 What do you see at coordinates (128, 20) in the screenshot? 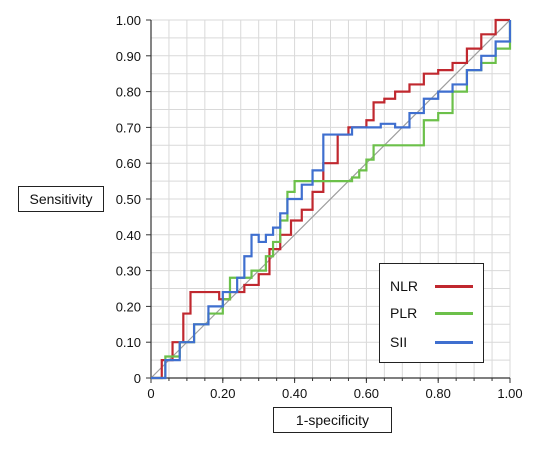
I see `y-tick-label: 1.00` at bounding box center [128, 20].